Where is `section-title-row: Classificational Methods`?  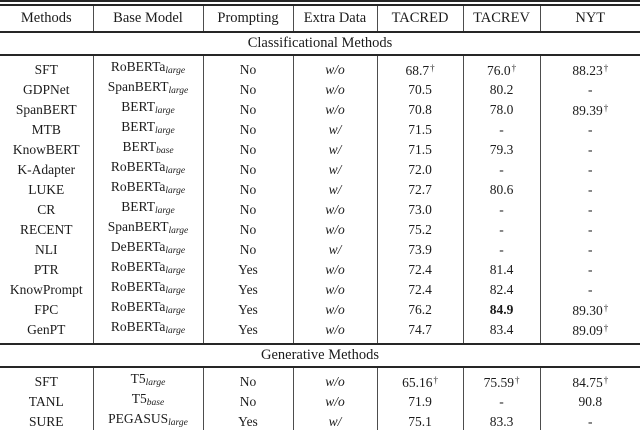
section-title-row: Classificational Methods is located at coordinates (320, 43).